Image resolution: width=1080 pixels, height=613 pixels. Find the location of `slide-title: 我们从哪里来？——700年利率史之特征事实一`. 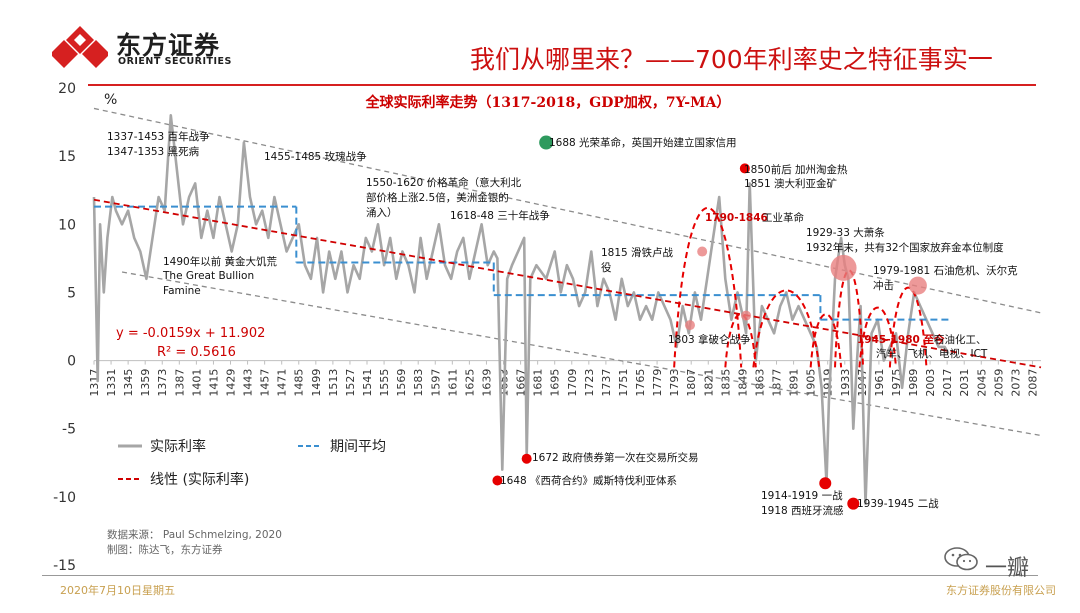

slide-title: 我们从哪里来？——700年利率史之特征事实一 is located at coordinates (731, 59).